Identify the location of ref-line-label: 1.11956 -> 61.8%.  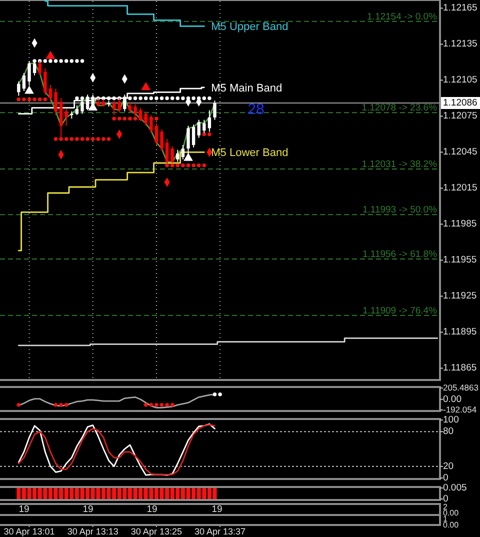
(400, 254).